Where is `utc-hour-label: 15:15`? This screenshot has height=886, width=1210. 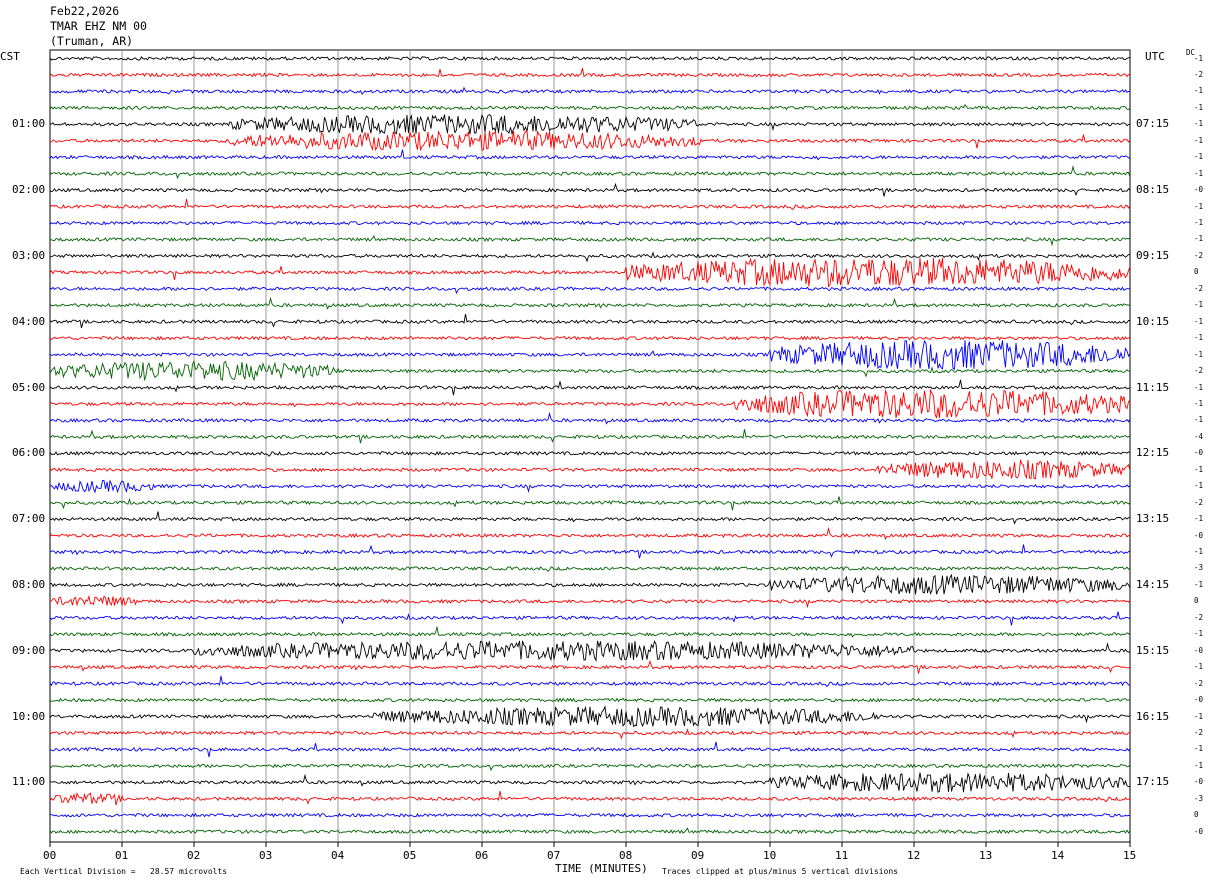
utc-hour-label: 15:15 is located at coordinates (1153, 650).